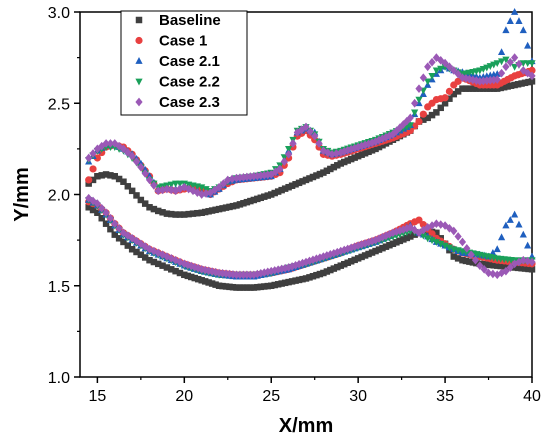  What do you see at coordinates (314, 391) in the screenshot?
I see `x-axis: 15 20 25 30 35 40` at bounding box center [314, 391].